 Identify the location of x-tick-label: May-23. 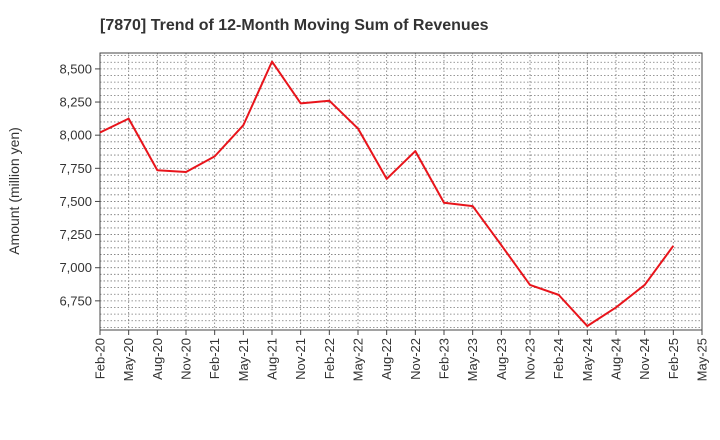
(472, 359).